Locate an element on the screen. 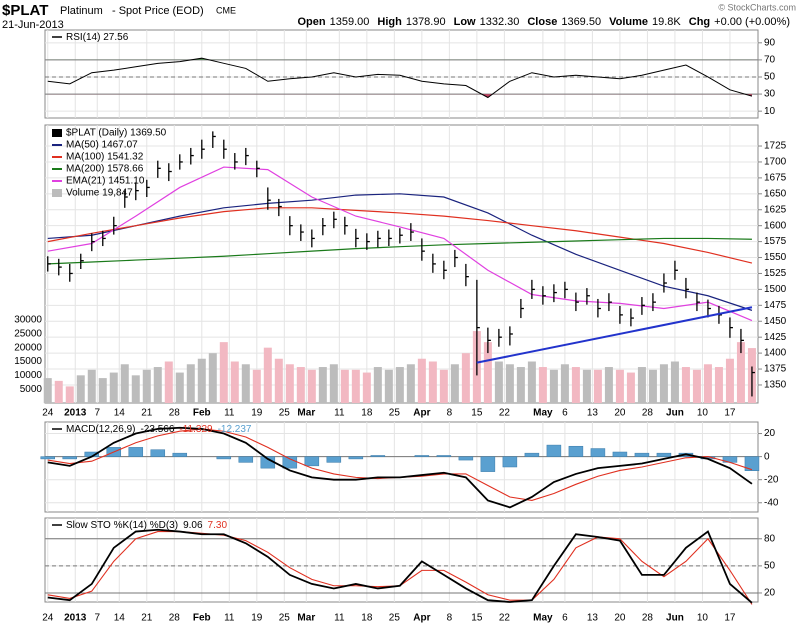 The width and height of the screenshot is (800, 628). y-tick-label: 1425 is located at coordinates (775, 337).